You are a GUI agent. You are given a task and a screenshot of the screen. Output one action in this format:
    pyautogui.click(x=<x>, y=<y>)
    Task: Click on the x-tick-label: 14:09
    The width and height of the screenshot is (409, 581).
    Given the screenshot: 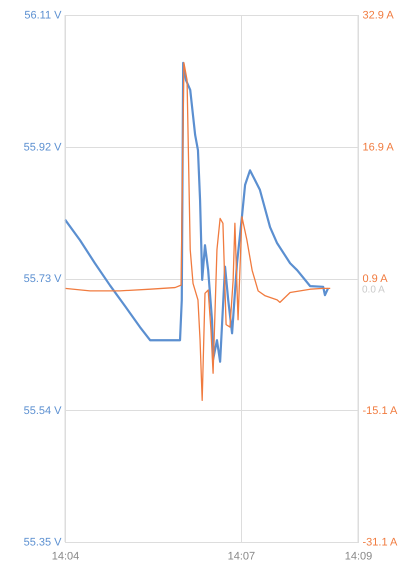 What is the action you would take?
    pyautogui.click(x=358, y=556)
    